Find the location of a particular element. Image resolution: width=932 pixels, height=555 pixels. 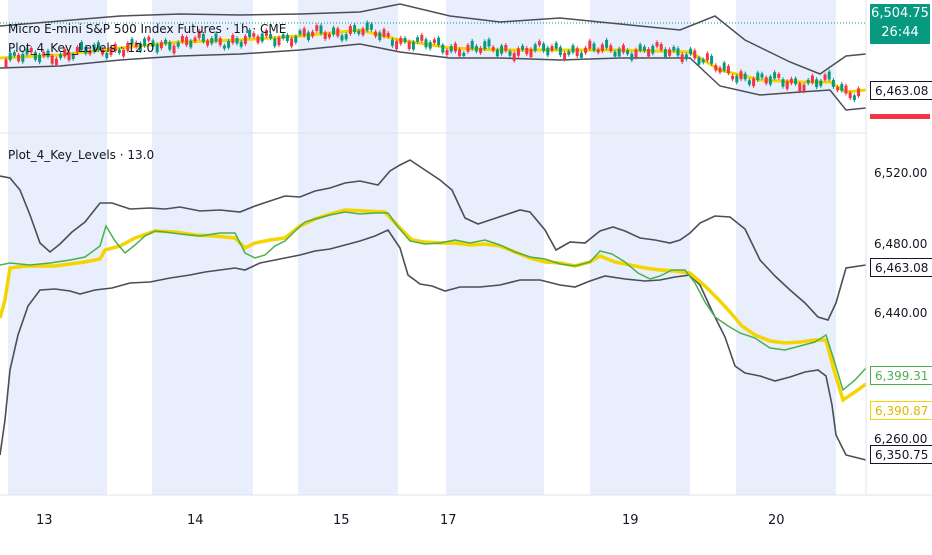

date-tick: 15 is located at coordinates (341, 520).